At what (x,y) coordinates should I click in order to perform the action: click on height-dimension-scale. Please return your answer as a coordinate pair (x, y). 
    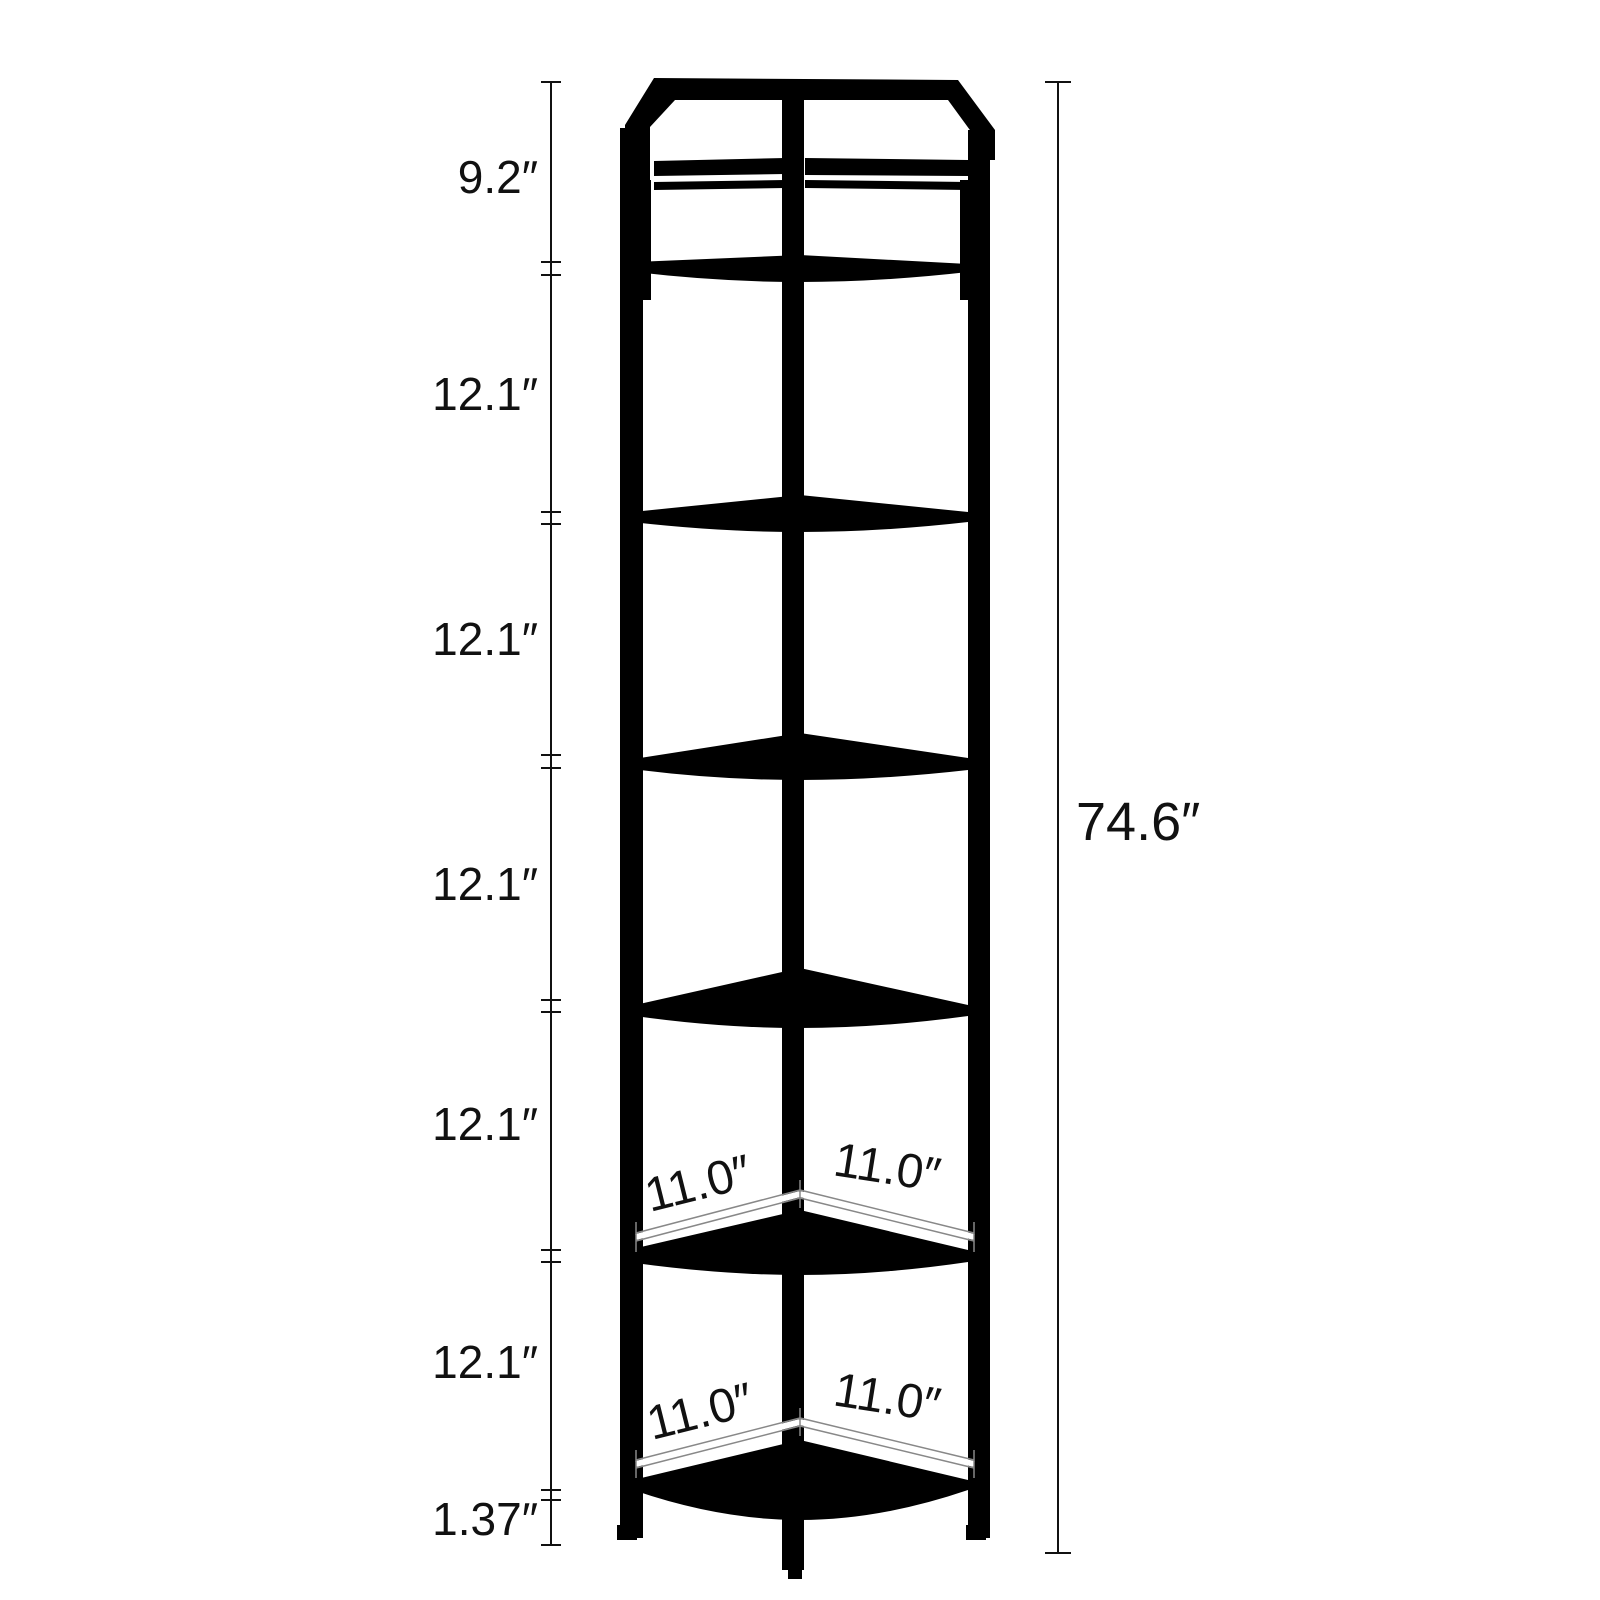
    Looking at the image, I should click on (551, 813).